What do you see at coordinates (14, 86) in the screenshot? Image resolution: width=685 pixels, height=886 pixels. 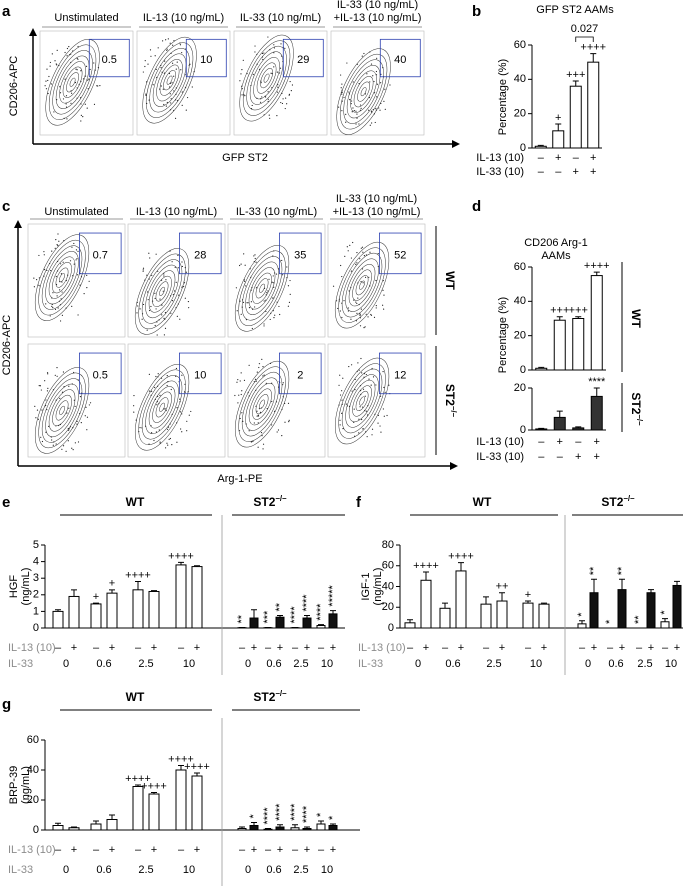 I see `rotated-label: CD206-APC` at bounding box center [14, 86].